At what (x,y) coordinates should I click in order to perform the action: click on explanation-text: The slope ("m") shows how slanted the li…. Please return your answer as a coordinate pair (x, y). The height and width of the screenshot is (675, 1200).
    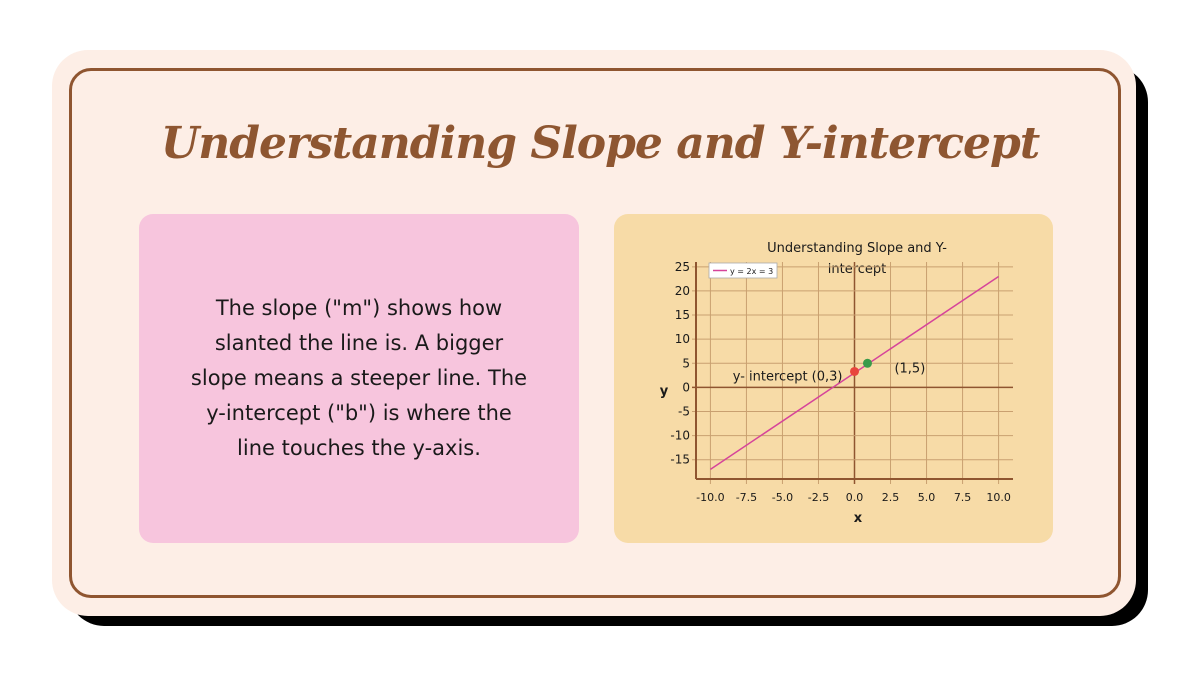
    Looking at the image, I should click on (359, 378).